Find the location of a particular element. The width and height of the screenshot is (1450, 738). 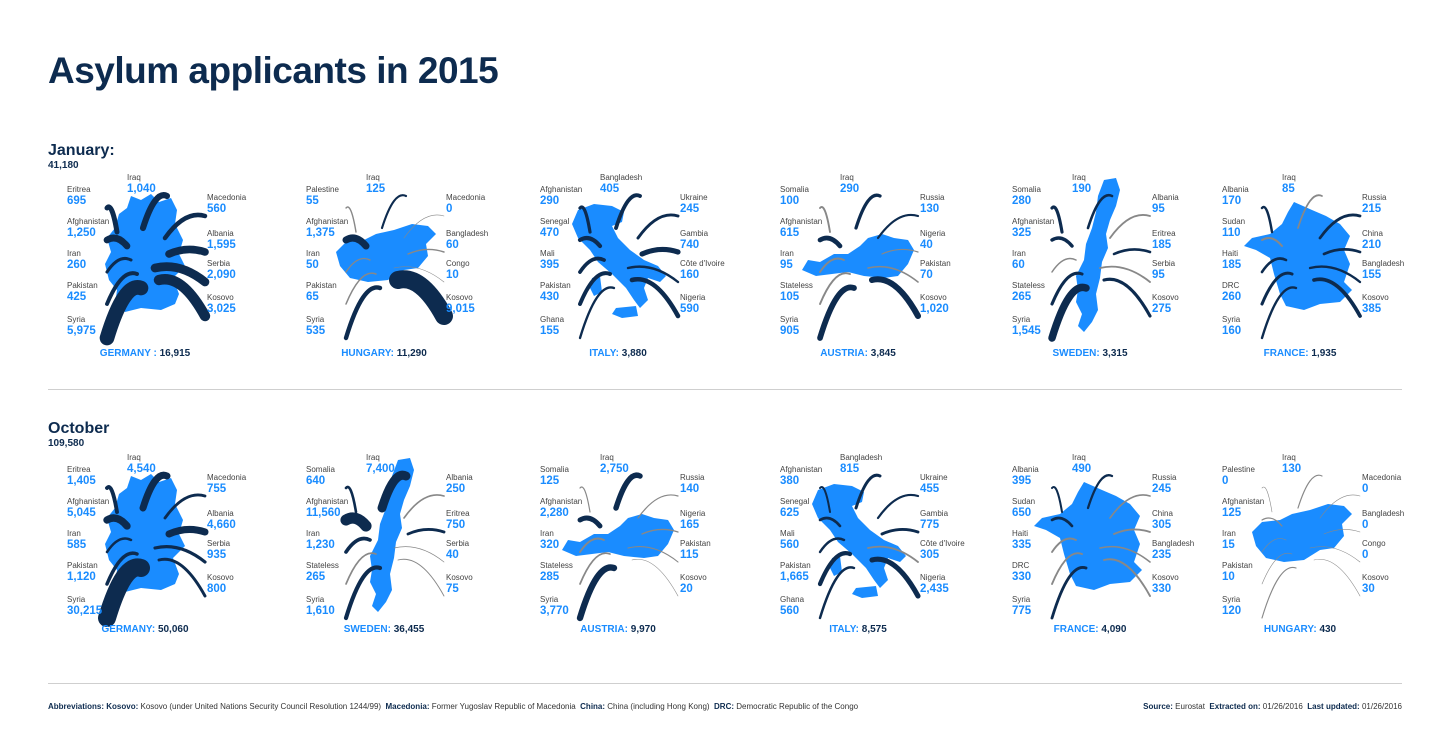

origin-value: 9,015 is located at coordinates (460, 309).